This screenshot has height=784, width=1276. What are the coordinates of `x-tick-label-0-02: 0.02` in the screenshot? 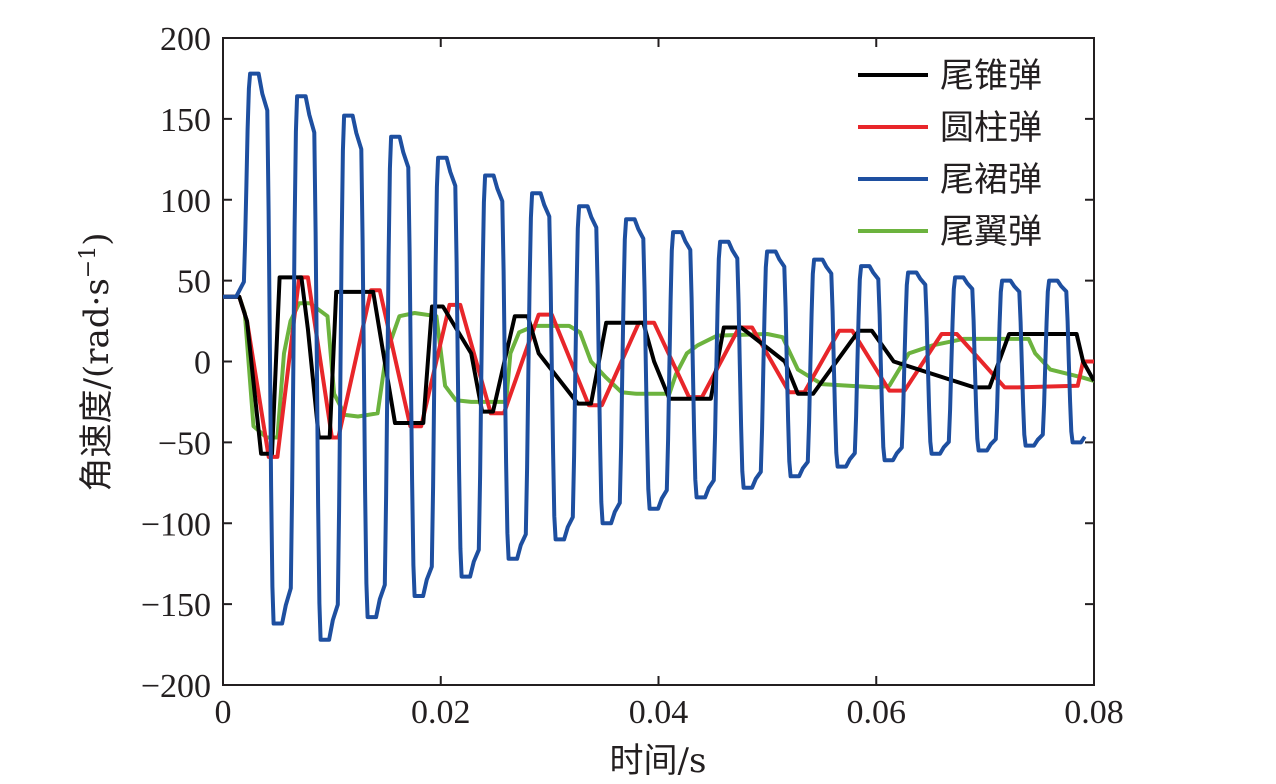 It's located at (441, 712).